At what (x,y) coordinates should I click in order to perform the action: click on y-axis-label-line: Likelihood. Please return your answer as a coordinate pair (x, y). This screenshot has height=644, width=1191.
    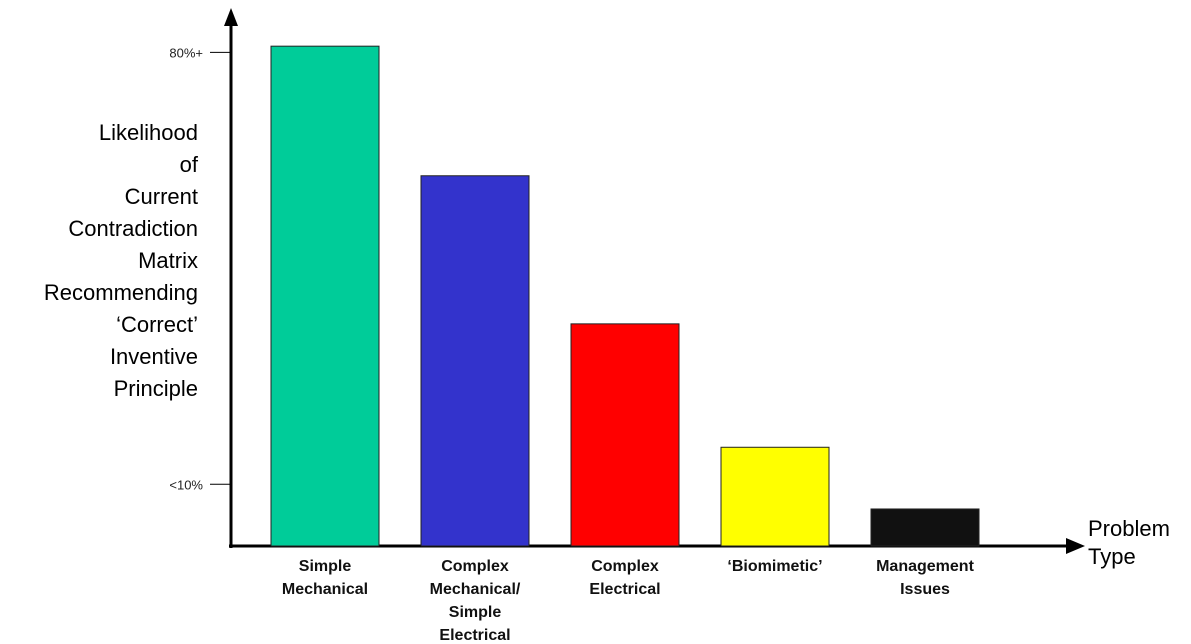
    Looking at the image, I should click on (148, 132).